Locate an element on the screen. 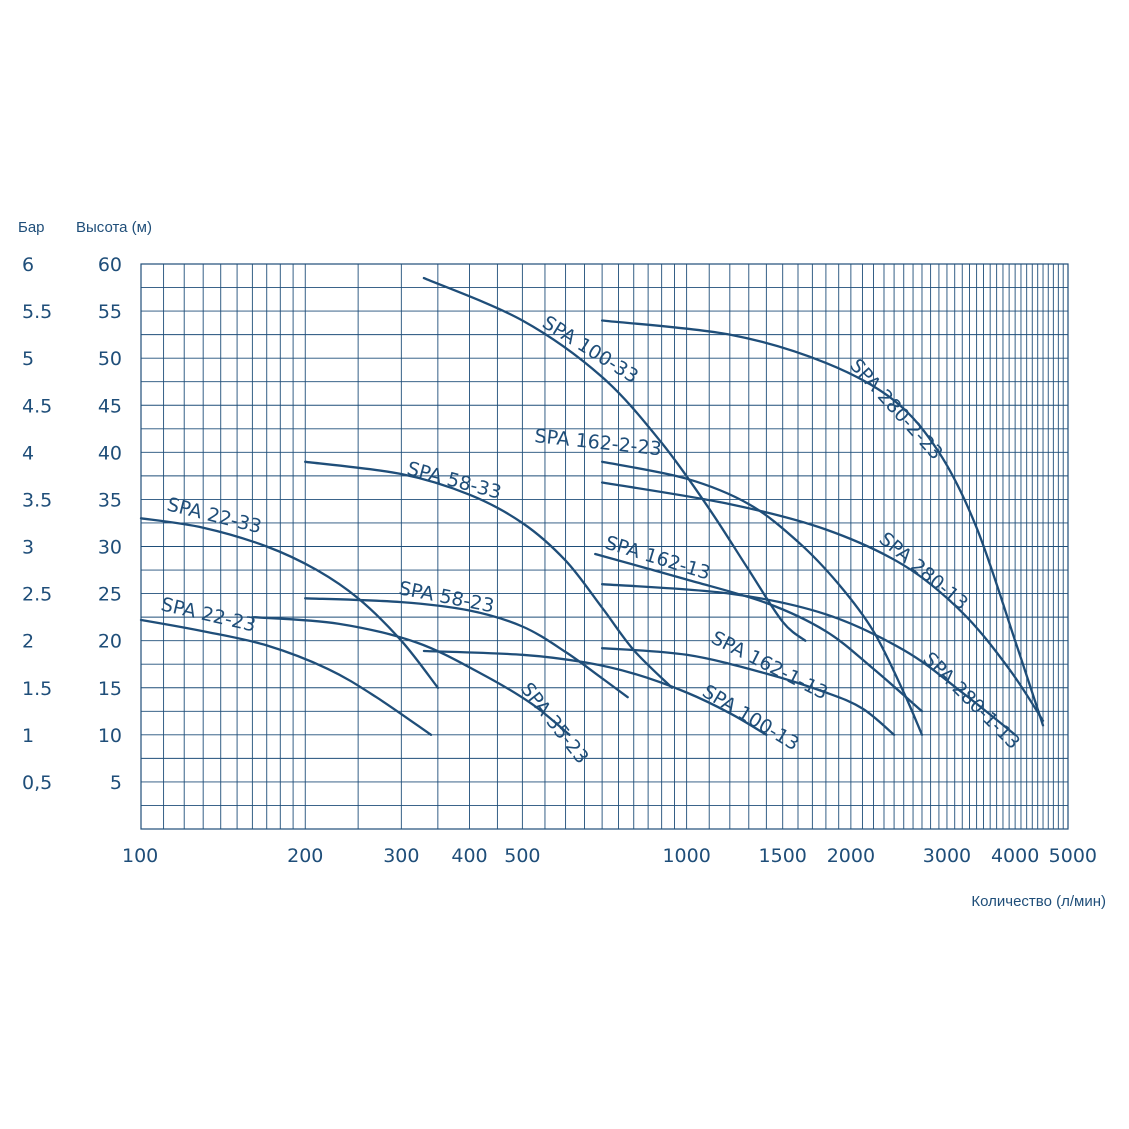 This screenshot has height=1129, width=1129. x-tick-label: 3000 is located at coordinates (947, 856).